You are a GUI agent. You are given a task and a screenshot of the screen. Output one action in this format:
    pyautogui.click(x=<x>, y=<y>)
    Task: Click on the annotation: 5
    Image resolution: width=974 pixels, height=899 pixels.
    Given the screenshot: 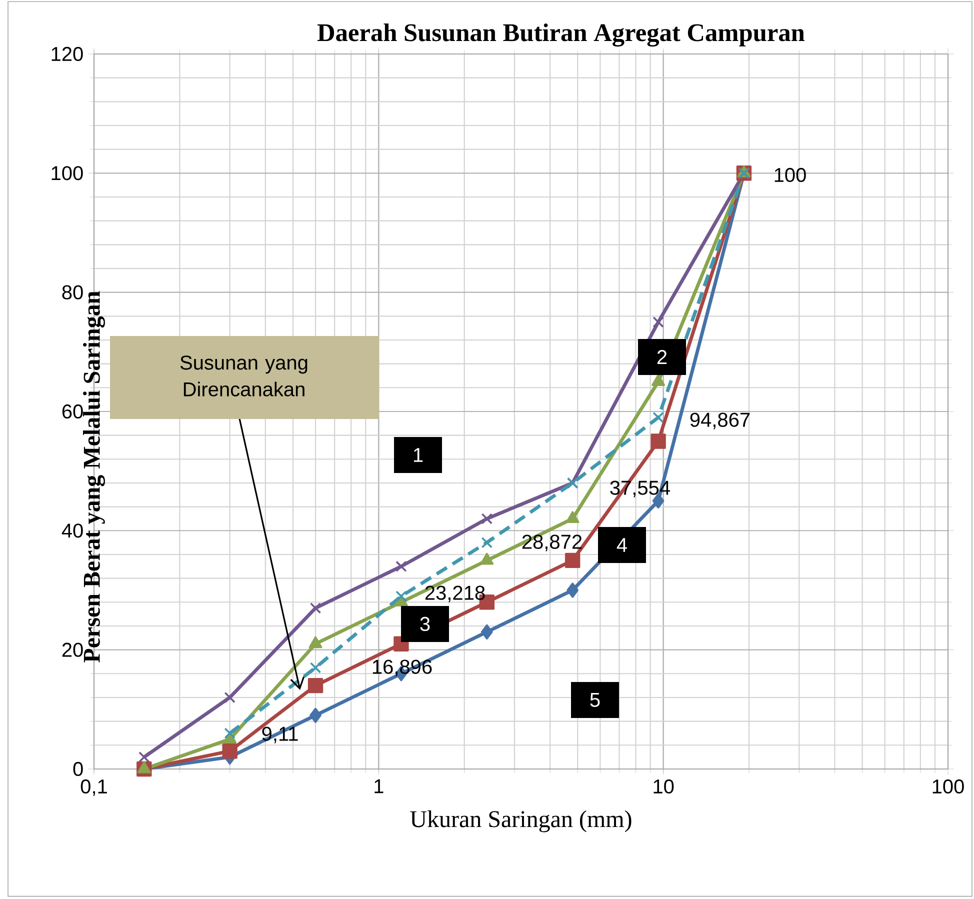 What is the action you would take?
    pyautogui.click(x=595, y=700)
    